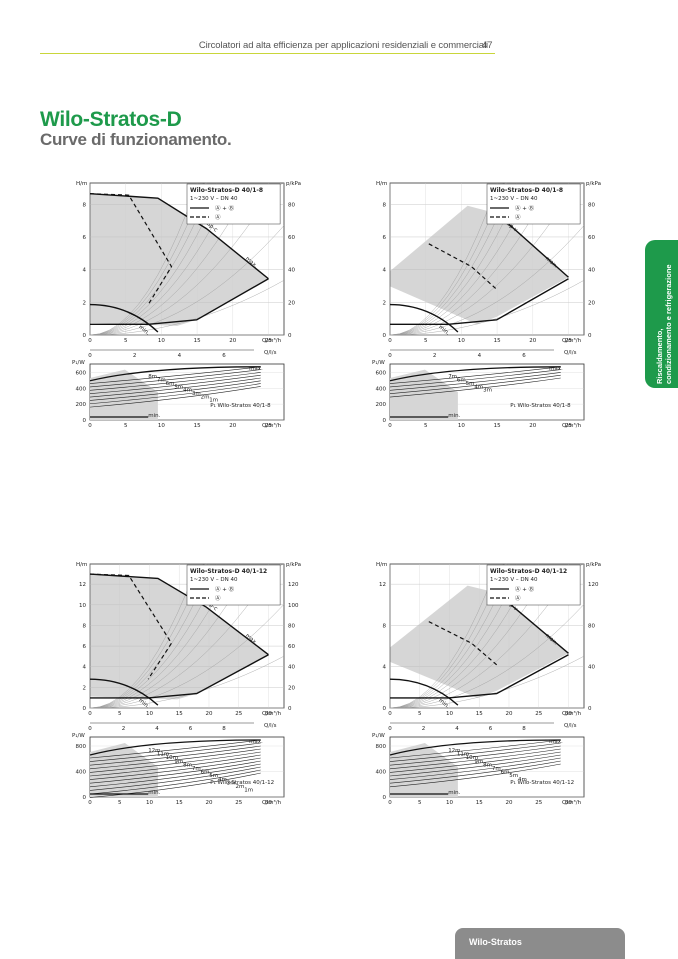 This screenshot has width=678, height=959. I want to click on h-tick-label: 6, so click(85, 647).